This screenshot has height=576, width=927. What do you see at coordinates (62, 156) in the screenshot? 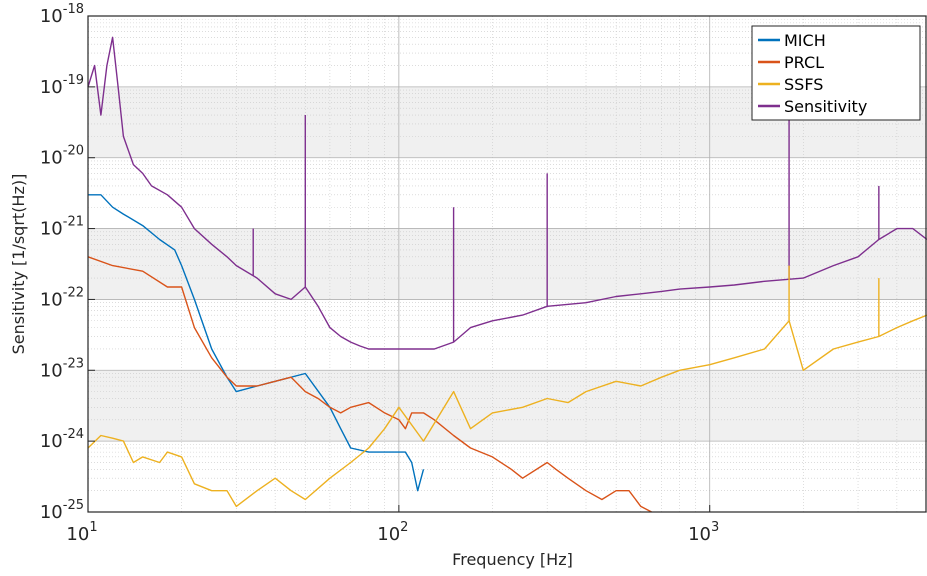
I see `y-tick-label: 10-20` at bounding box center [62, 156].